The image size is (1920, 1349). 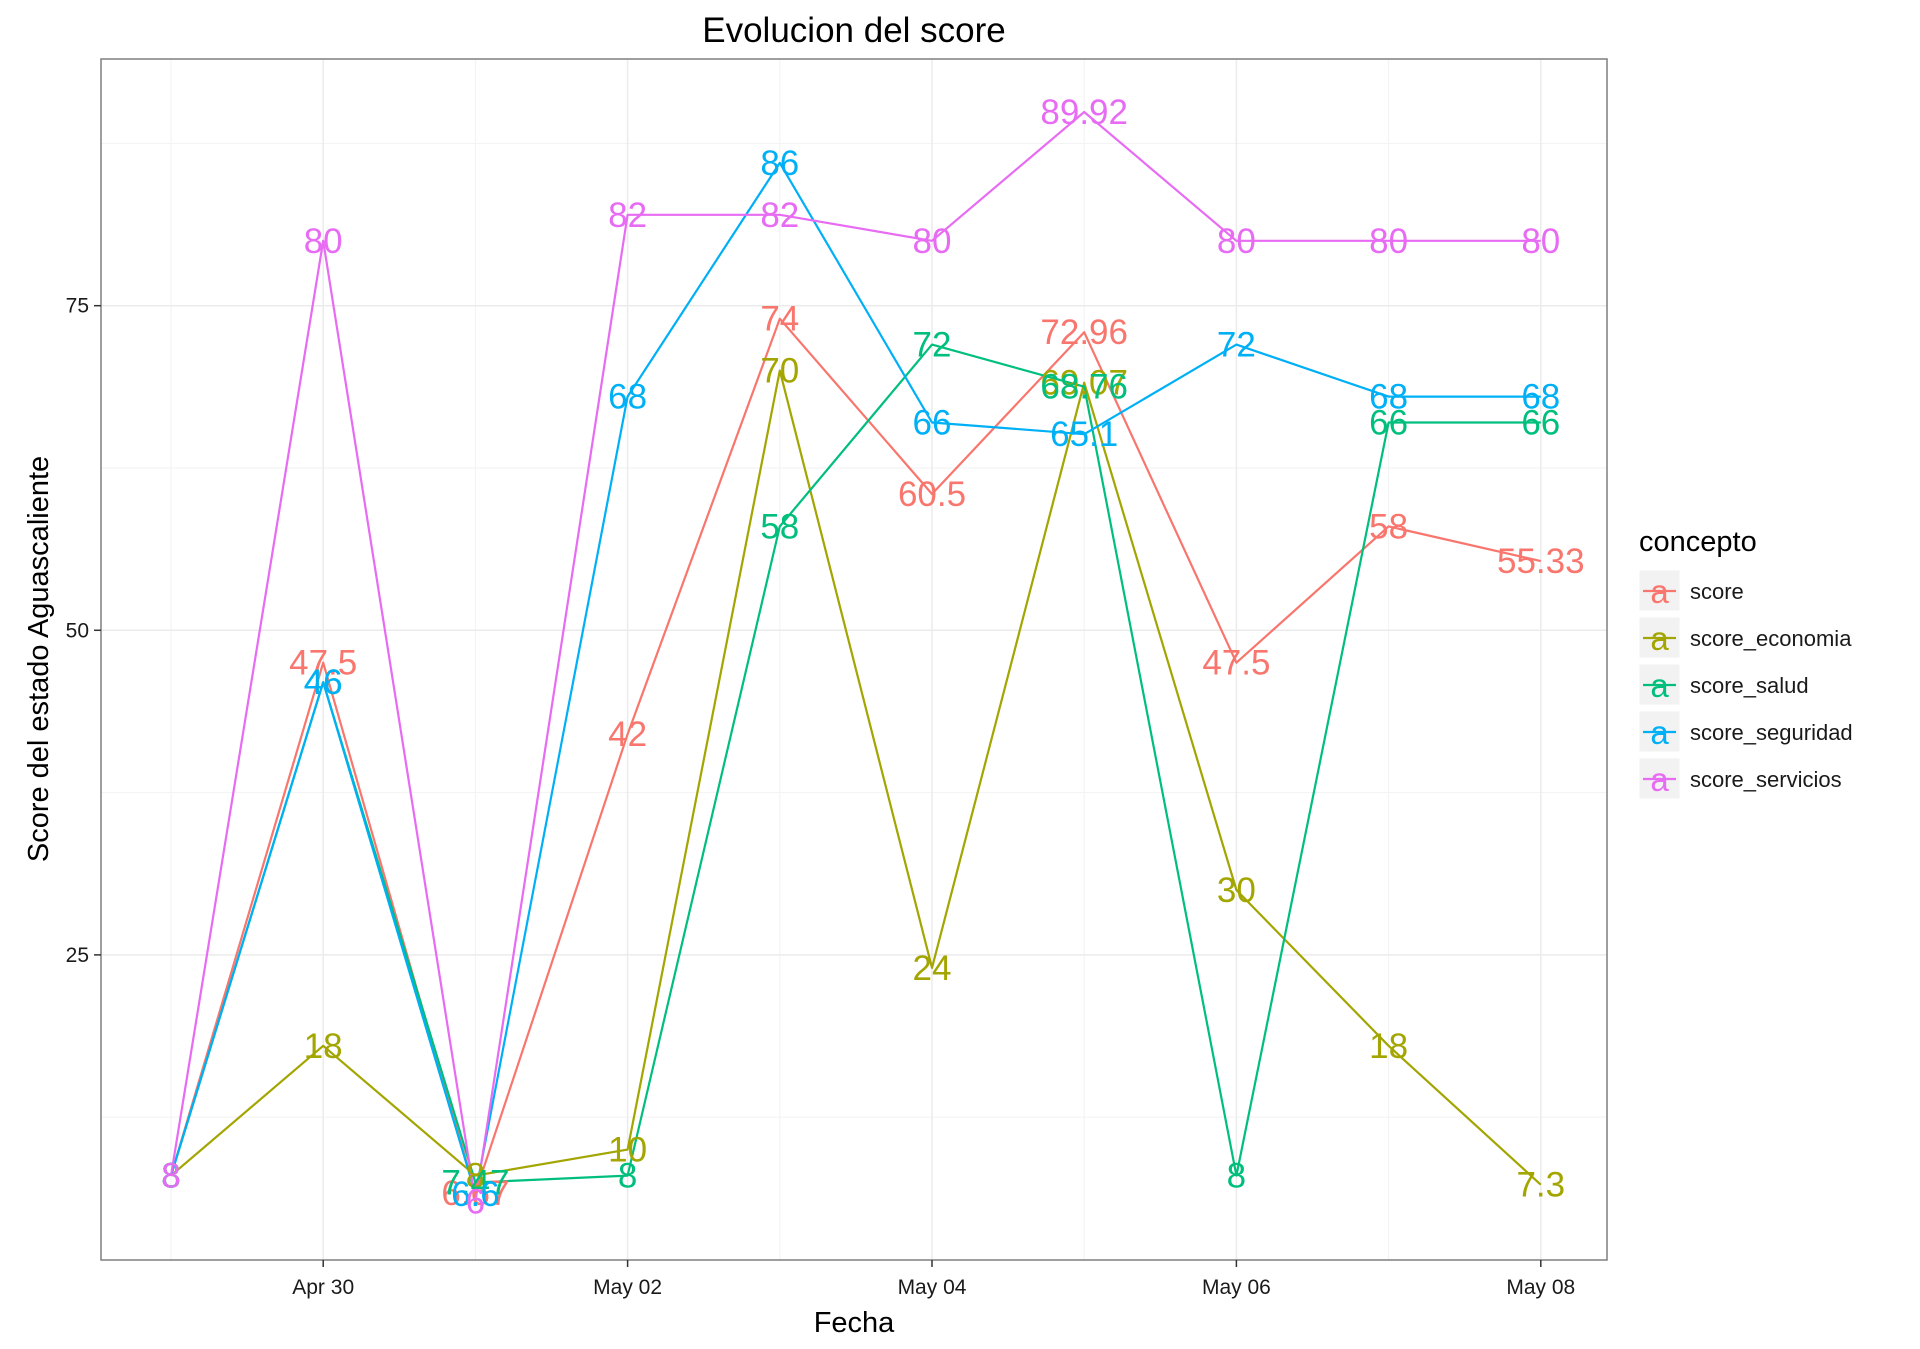 I want to click on legend-label-score_salud: score_salud, so click(x=1749, y=685).